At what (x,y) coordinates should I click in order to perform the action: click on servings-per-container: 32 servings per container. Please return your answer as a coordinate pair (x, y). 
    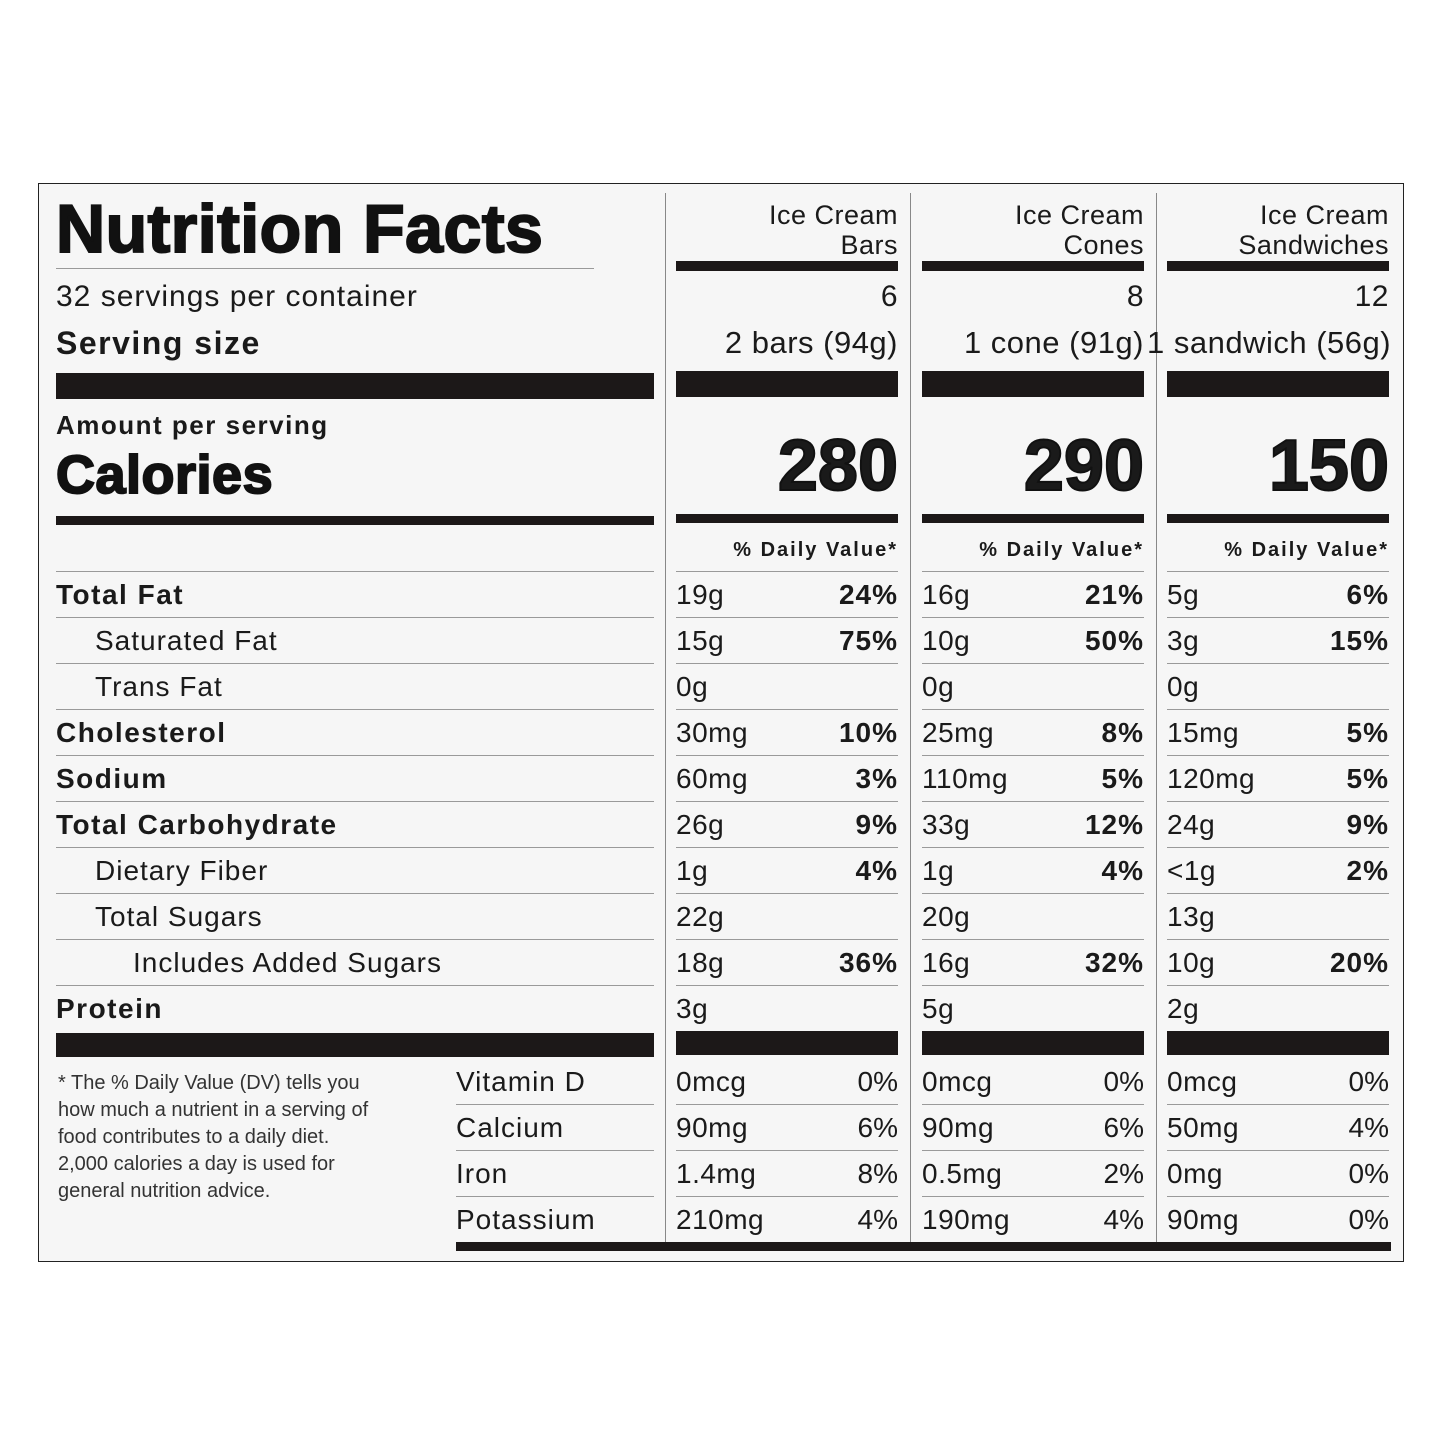
    Looking at the image, I should click on (237, 296).